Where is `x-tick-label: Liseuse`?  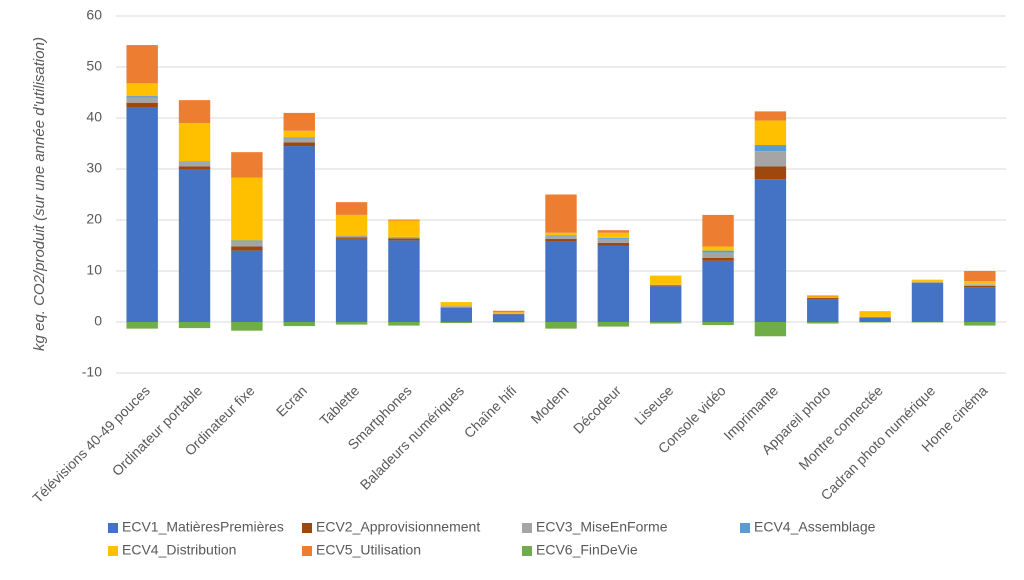 x-tick-label: Liseuse is located at coordinates (654, 405).